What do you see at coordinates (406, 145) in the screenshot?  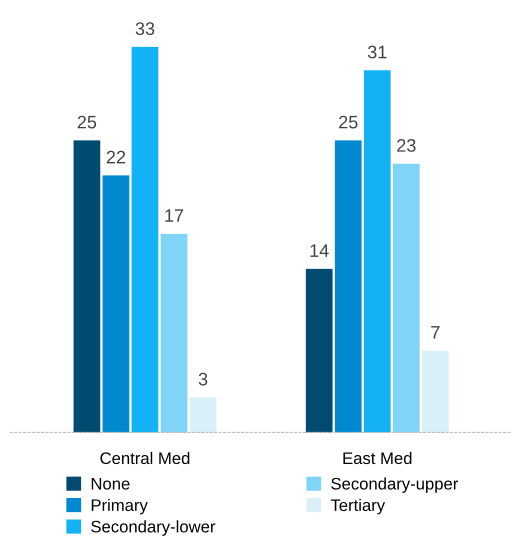 I see `data-label: 23` at bounding box center [406, 145].